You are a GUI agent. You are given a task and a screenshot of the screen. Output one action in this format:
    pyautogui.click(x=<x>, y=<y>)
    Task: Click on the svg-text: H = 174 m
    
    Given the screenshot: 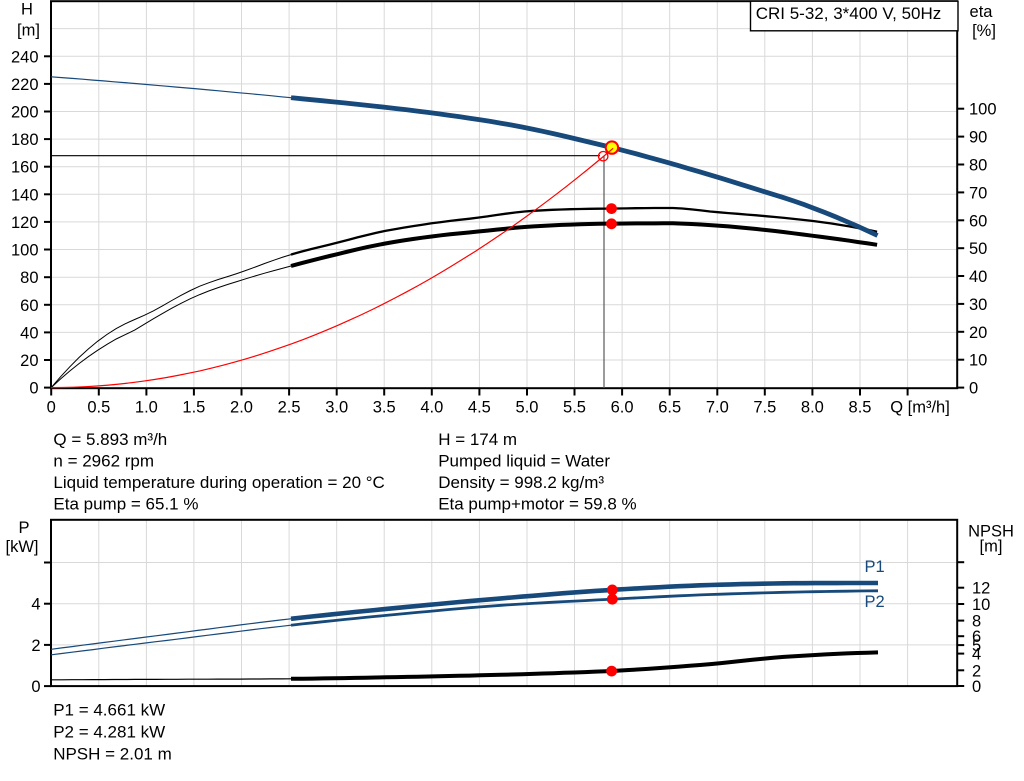 What is the action you would take?
    pyautogui.click(x=477, y=439)
    